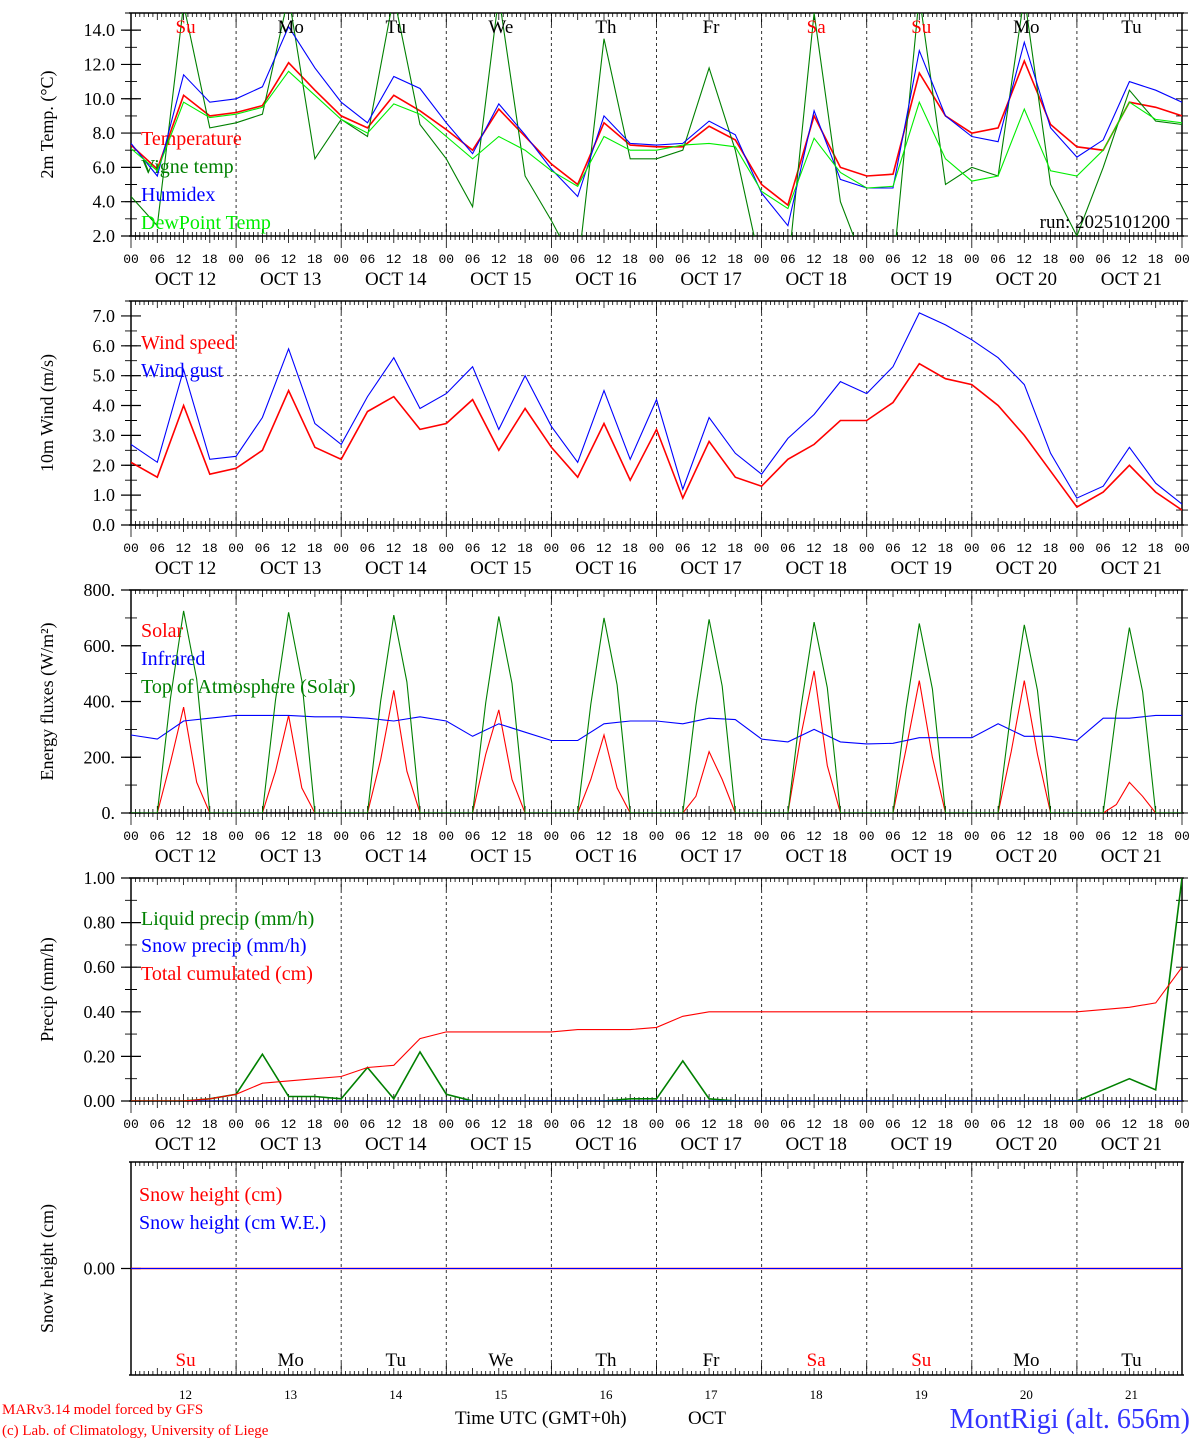  I want to click on x-date-label: OCT 20, so click(1026, 856).